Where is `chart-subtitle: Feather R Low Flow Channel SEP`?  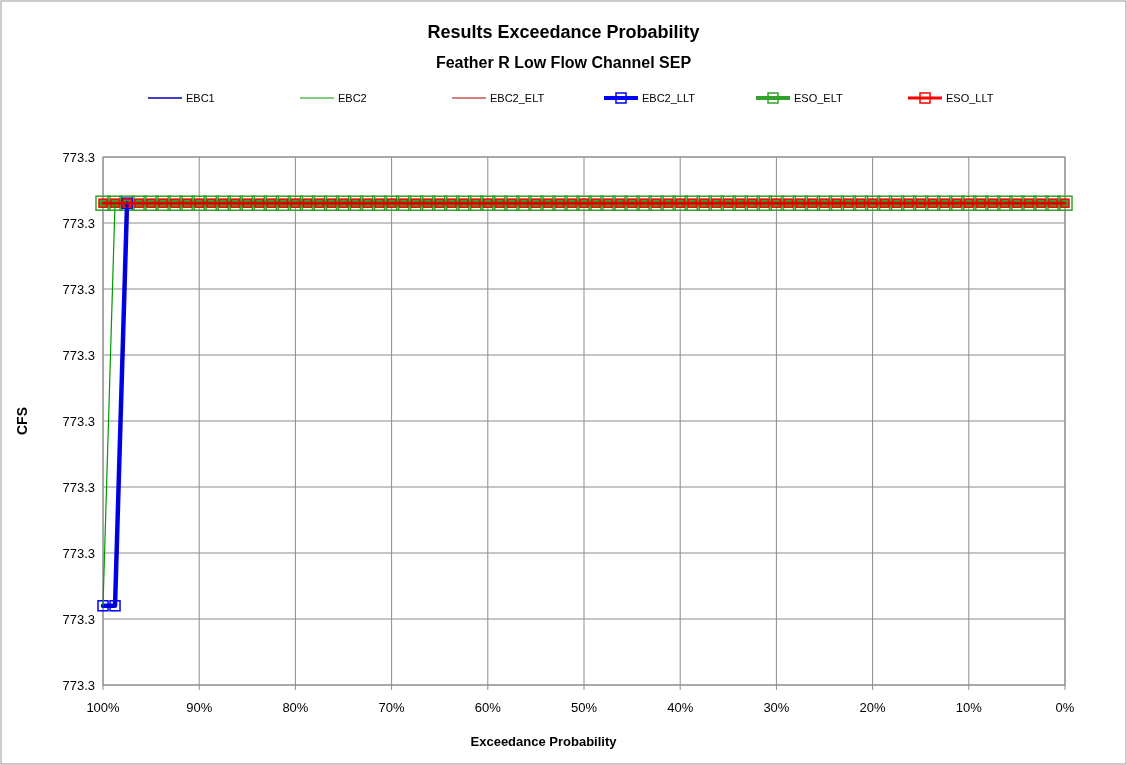 chart-subtitle: Feather R Low Flow Channel SEP is located at coordinates (563, 62).